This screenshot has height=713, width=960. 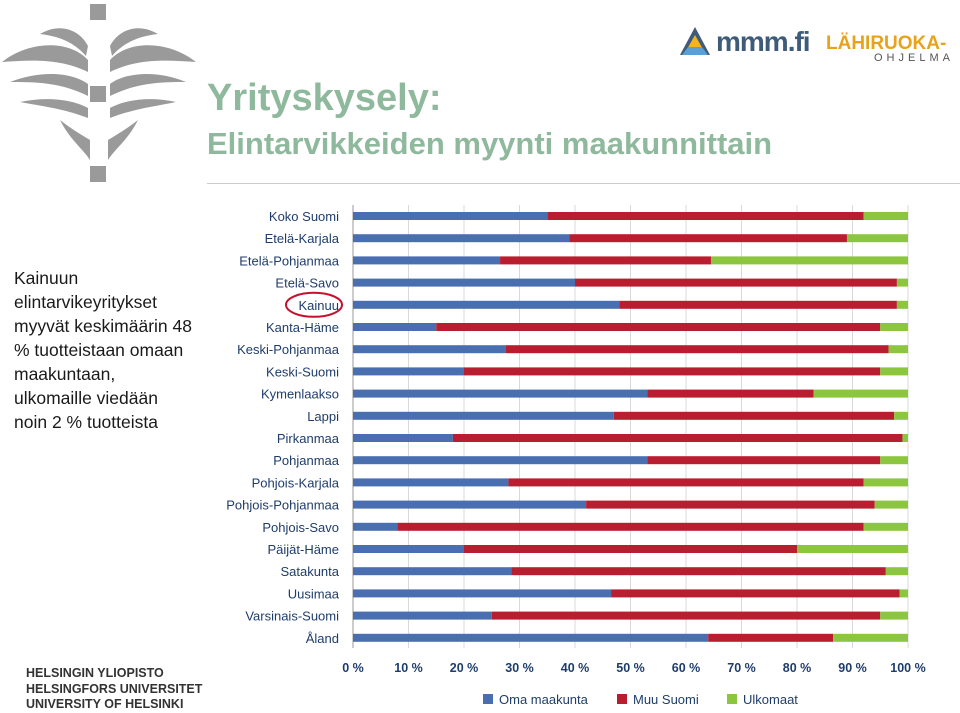 What do you see at coordinates (296, 482) in the screenshot?
I see `category-label: Pohjois-Karjala` at bounding box center [296, 482].